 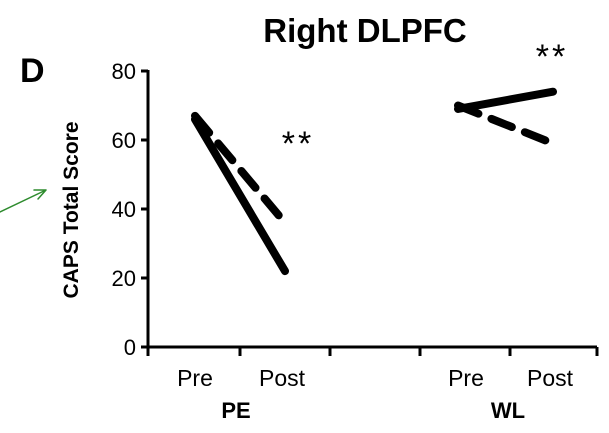 What do you see at coordinates (130, 347) in the screenshot?
I see `y-tick-label: 0` at bounding box center [130, 347].